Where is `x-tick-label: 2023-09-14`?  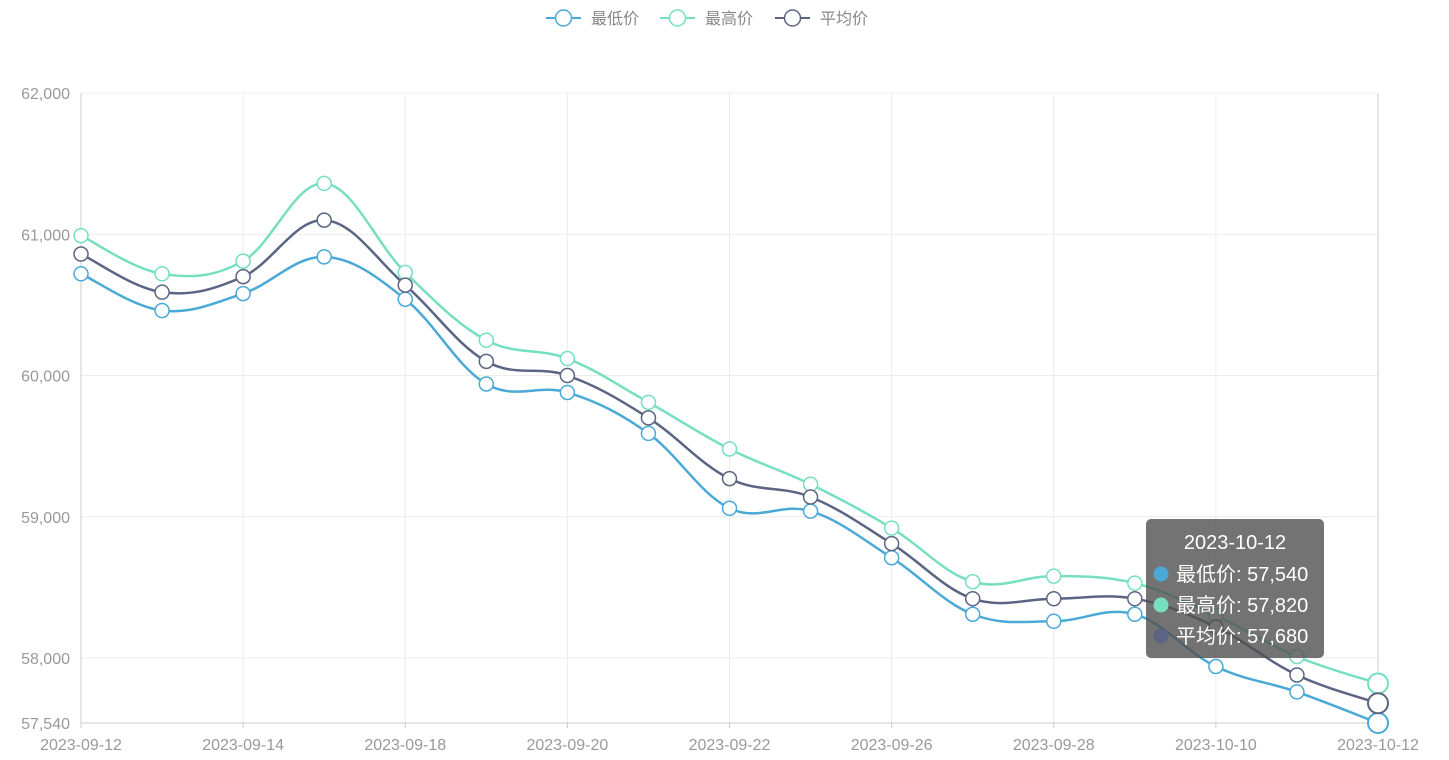 x-tick-label: 2023-09-14 is located at coordinates (243, 745).